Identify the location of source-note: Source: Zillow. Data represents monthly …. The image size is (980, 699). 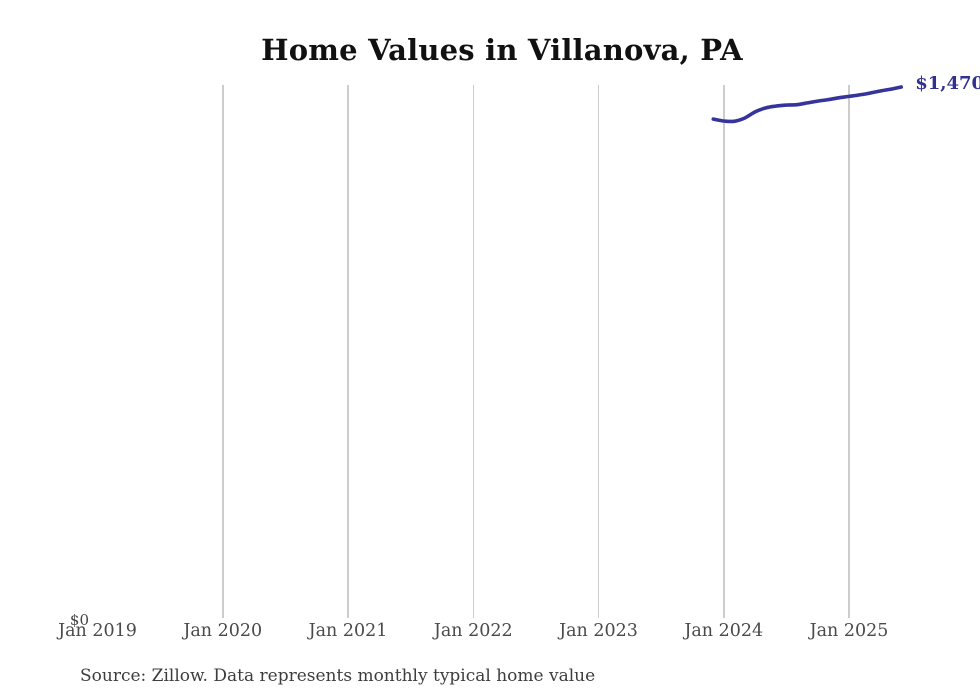
(338, 676).